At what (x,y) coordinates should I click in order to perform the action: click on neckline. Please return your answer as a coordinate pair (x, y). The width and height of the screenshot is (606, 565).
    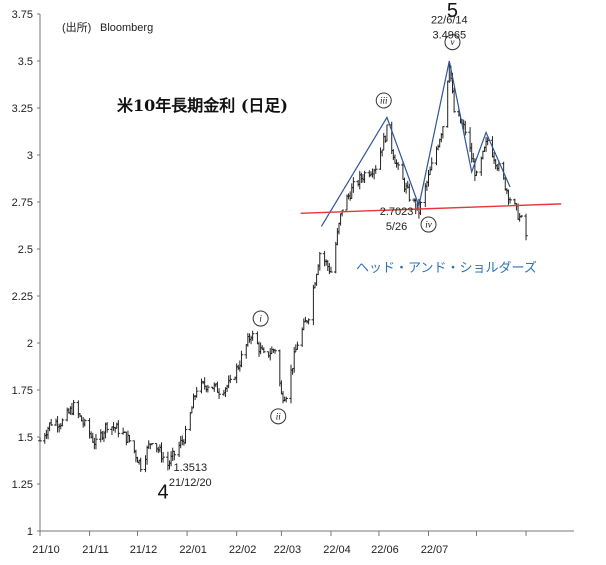
    Looking at the image, I should click on (431, 208).